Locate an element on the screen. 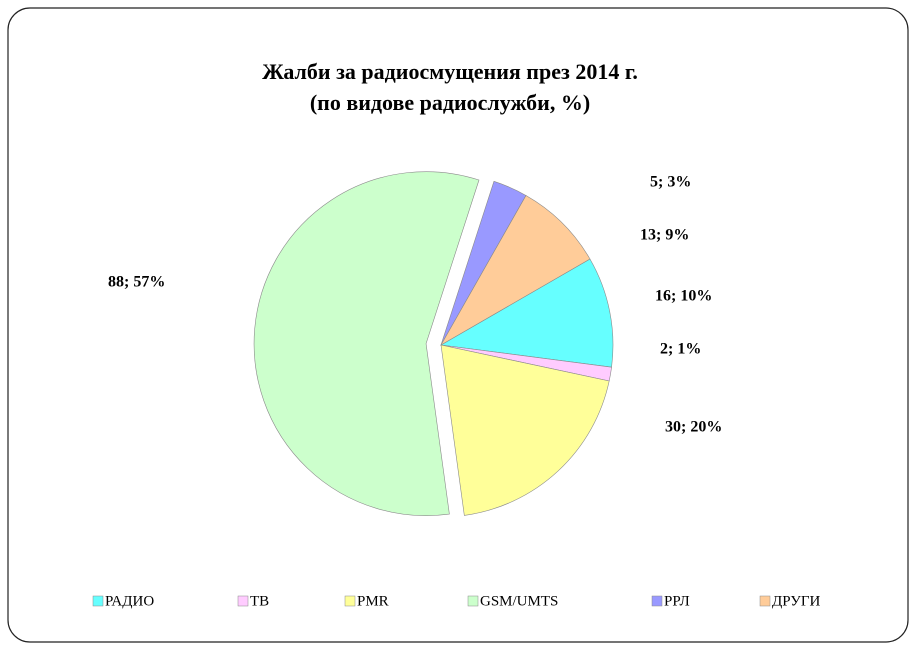  data-label: 88; 57% is located at coordinates (136, 282).